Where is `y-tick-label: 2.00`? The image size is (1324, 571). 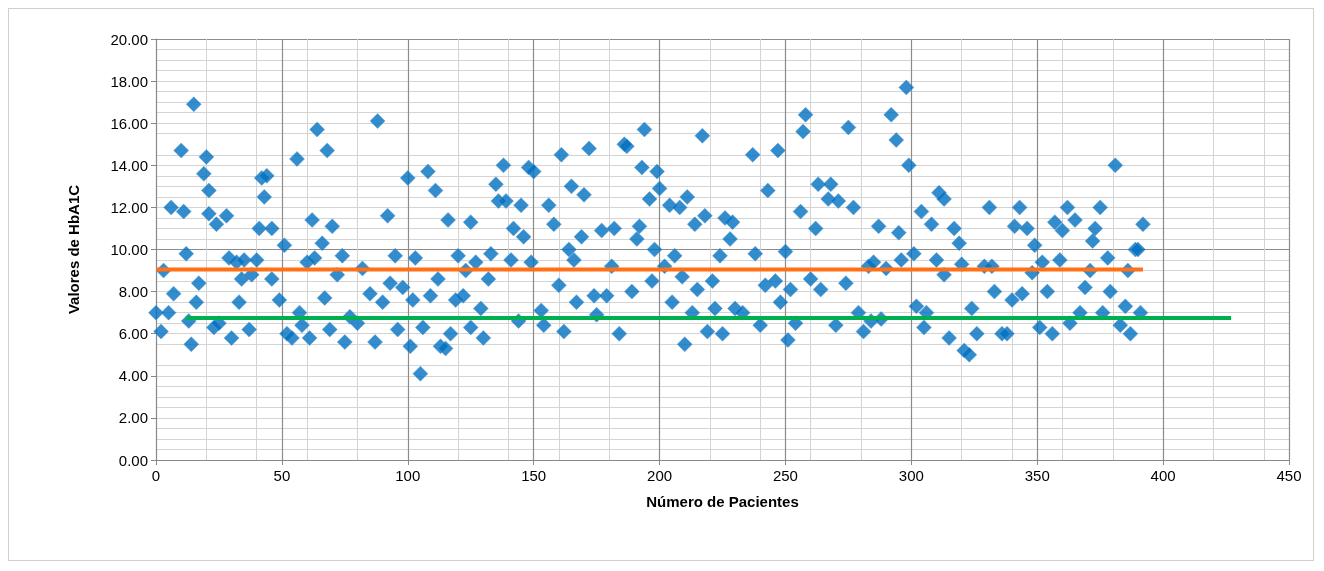 y-tick-label: 2.00 is located at coordinates (133, 418).